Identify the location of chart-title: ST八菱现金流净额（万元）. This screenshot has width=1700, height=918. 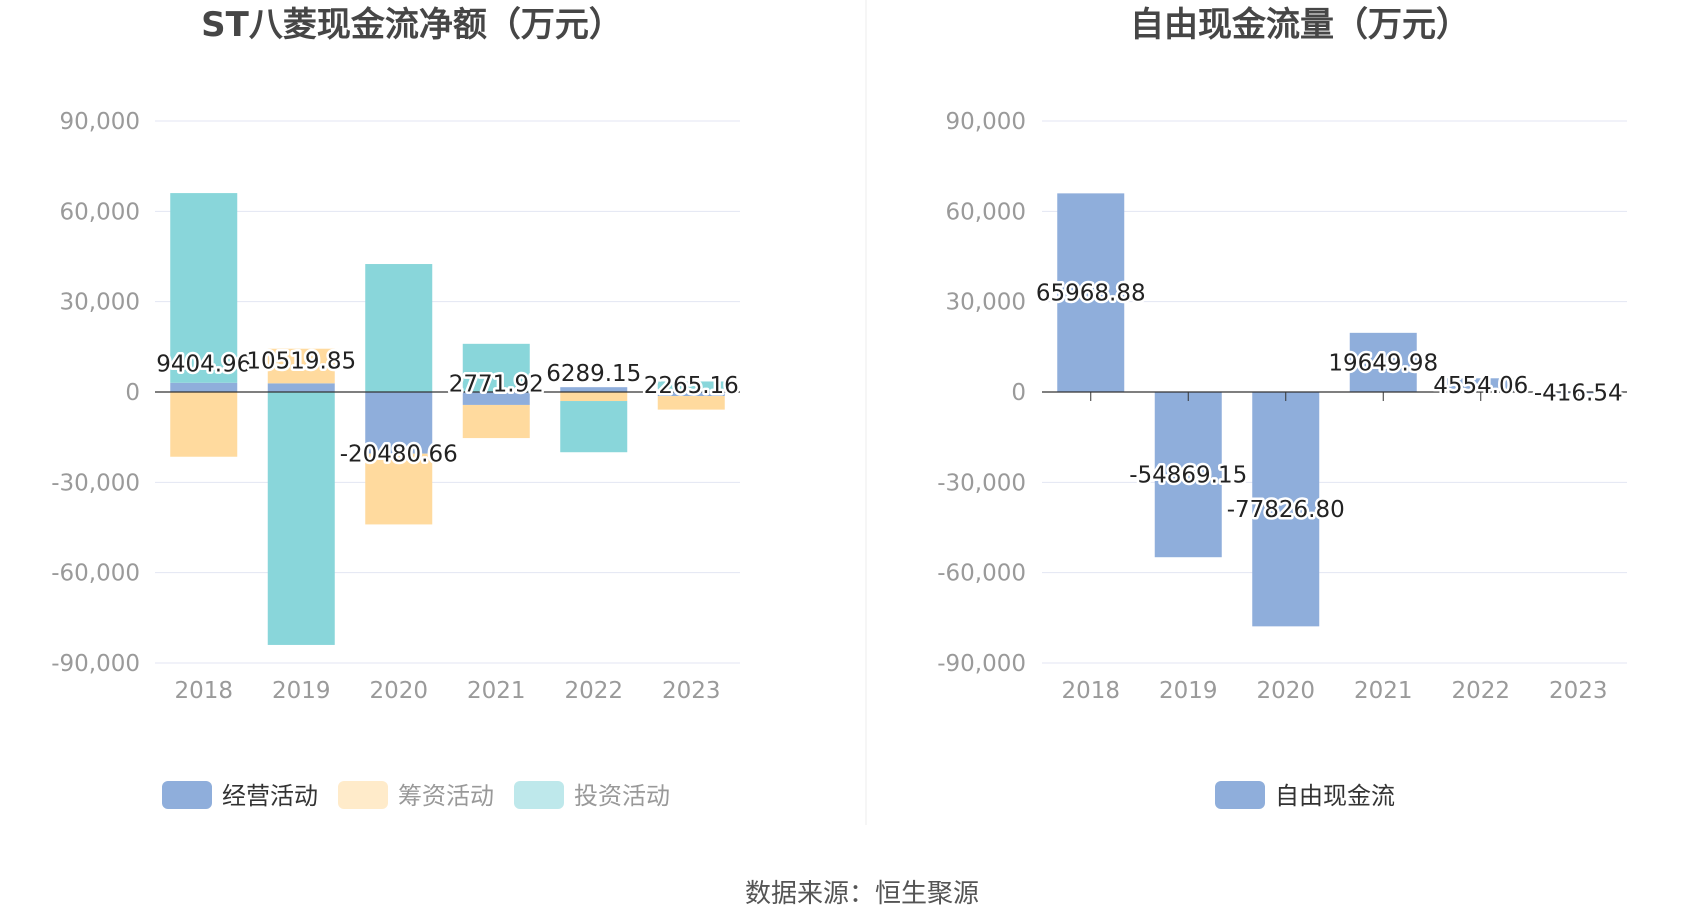
(412, 25).